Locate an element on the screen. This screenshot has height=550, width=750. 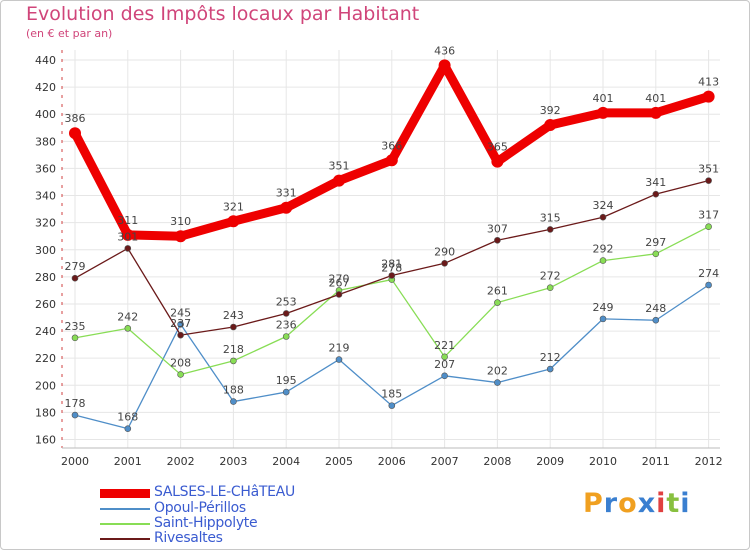
x-tick-label: 2008 is located at coordinates (497, 461).